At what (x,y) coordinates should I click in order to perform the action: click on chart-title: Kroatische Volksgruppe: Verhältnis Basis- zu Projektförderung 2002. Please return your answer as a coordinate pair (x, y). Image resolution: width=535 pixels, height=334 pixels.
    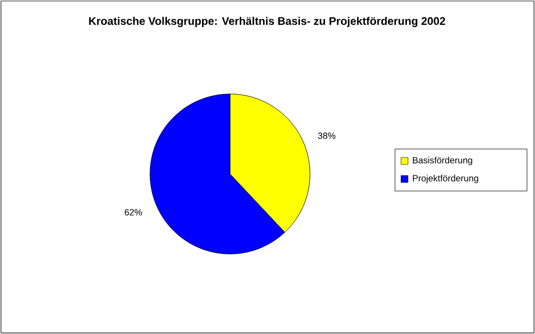
    Looking at the image, I should click on (267, 22).